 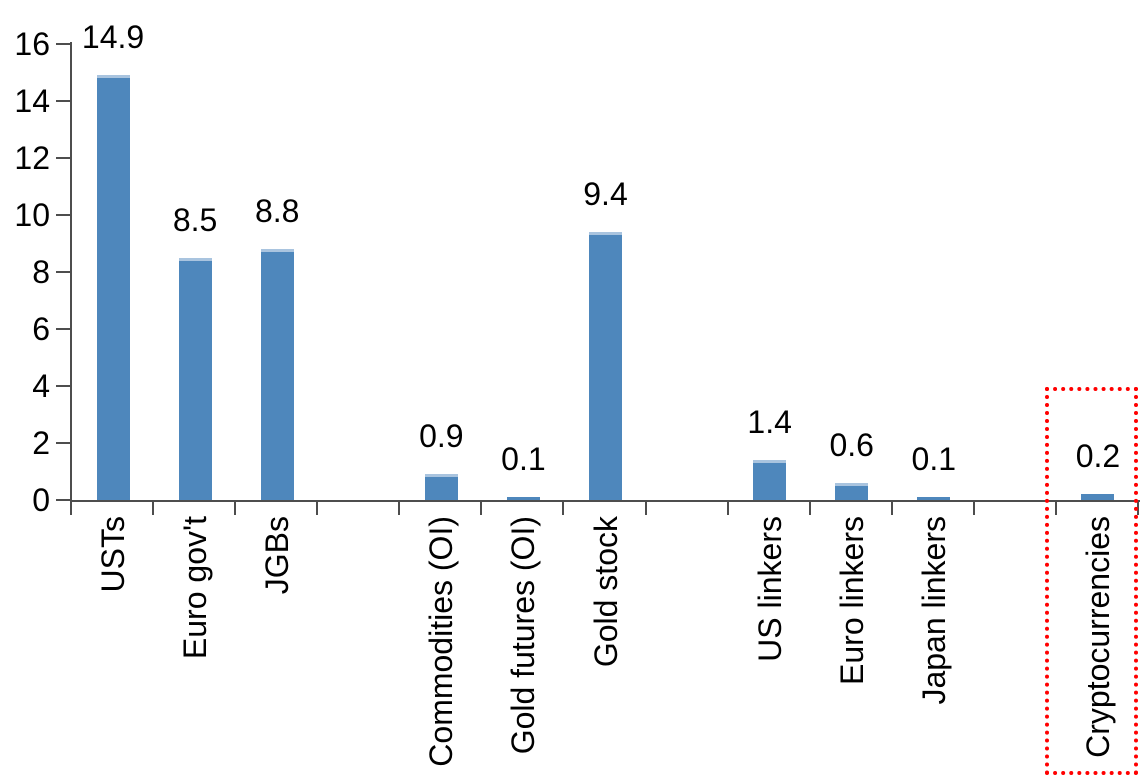 What do you see at coordinates (605, 501) in the screenshot?
I see `x-axis-line` at bounding box center [605, 501].